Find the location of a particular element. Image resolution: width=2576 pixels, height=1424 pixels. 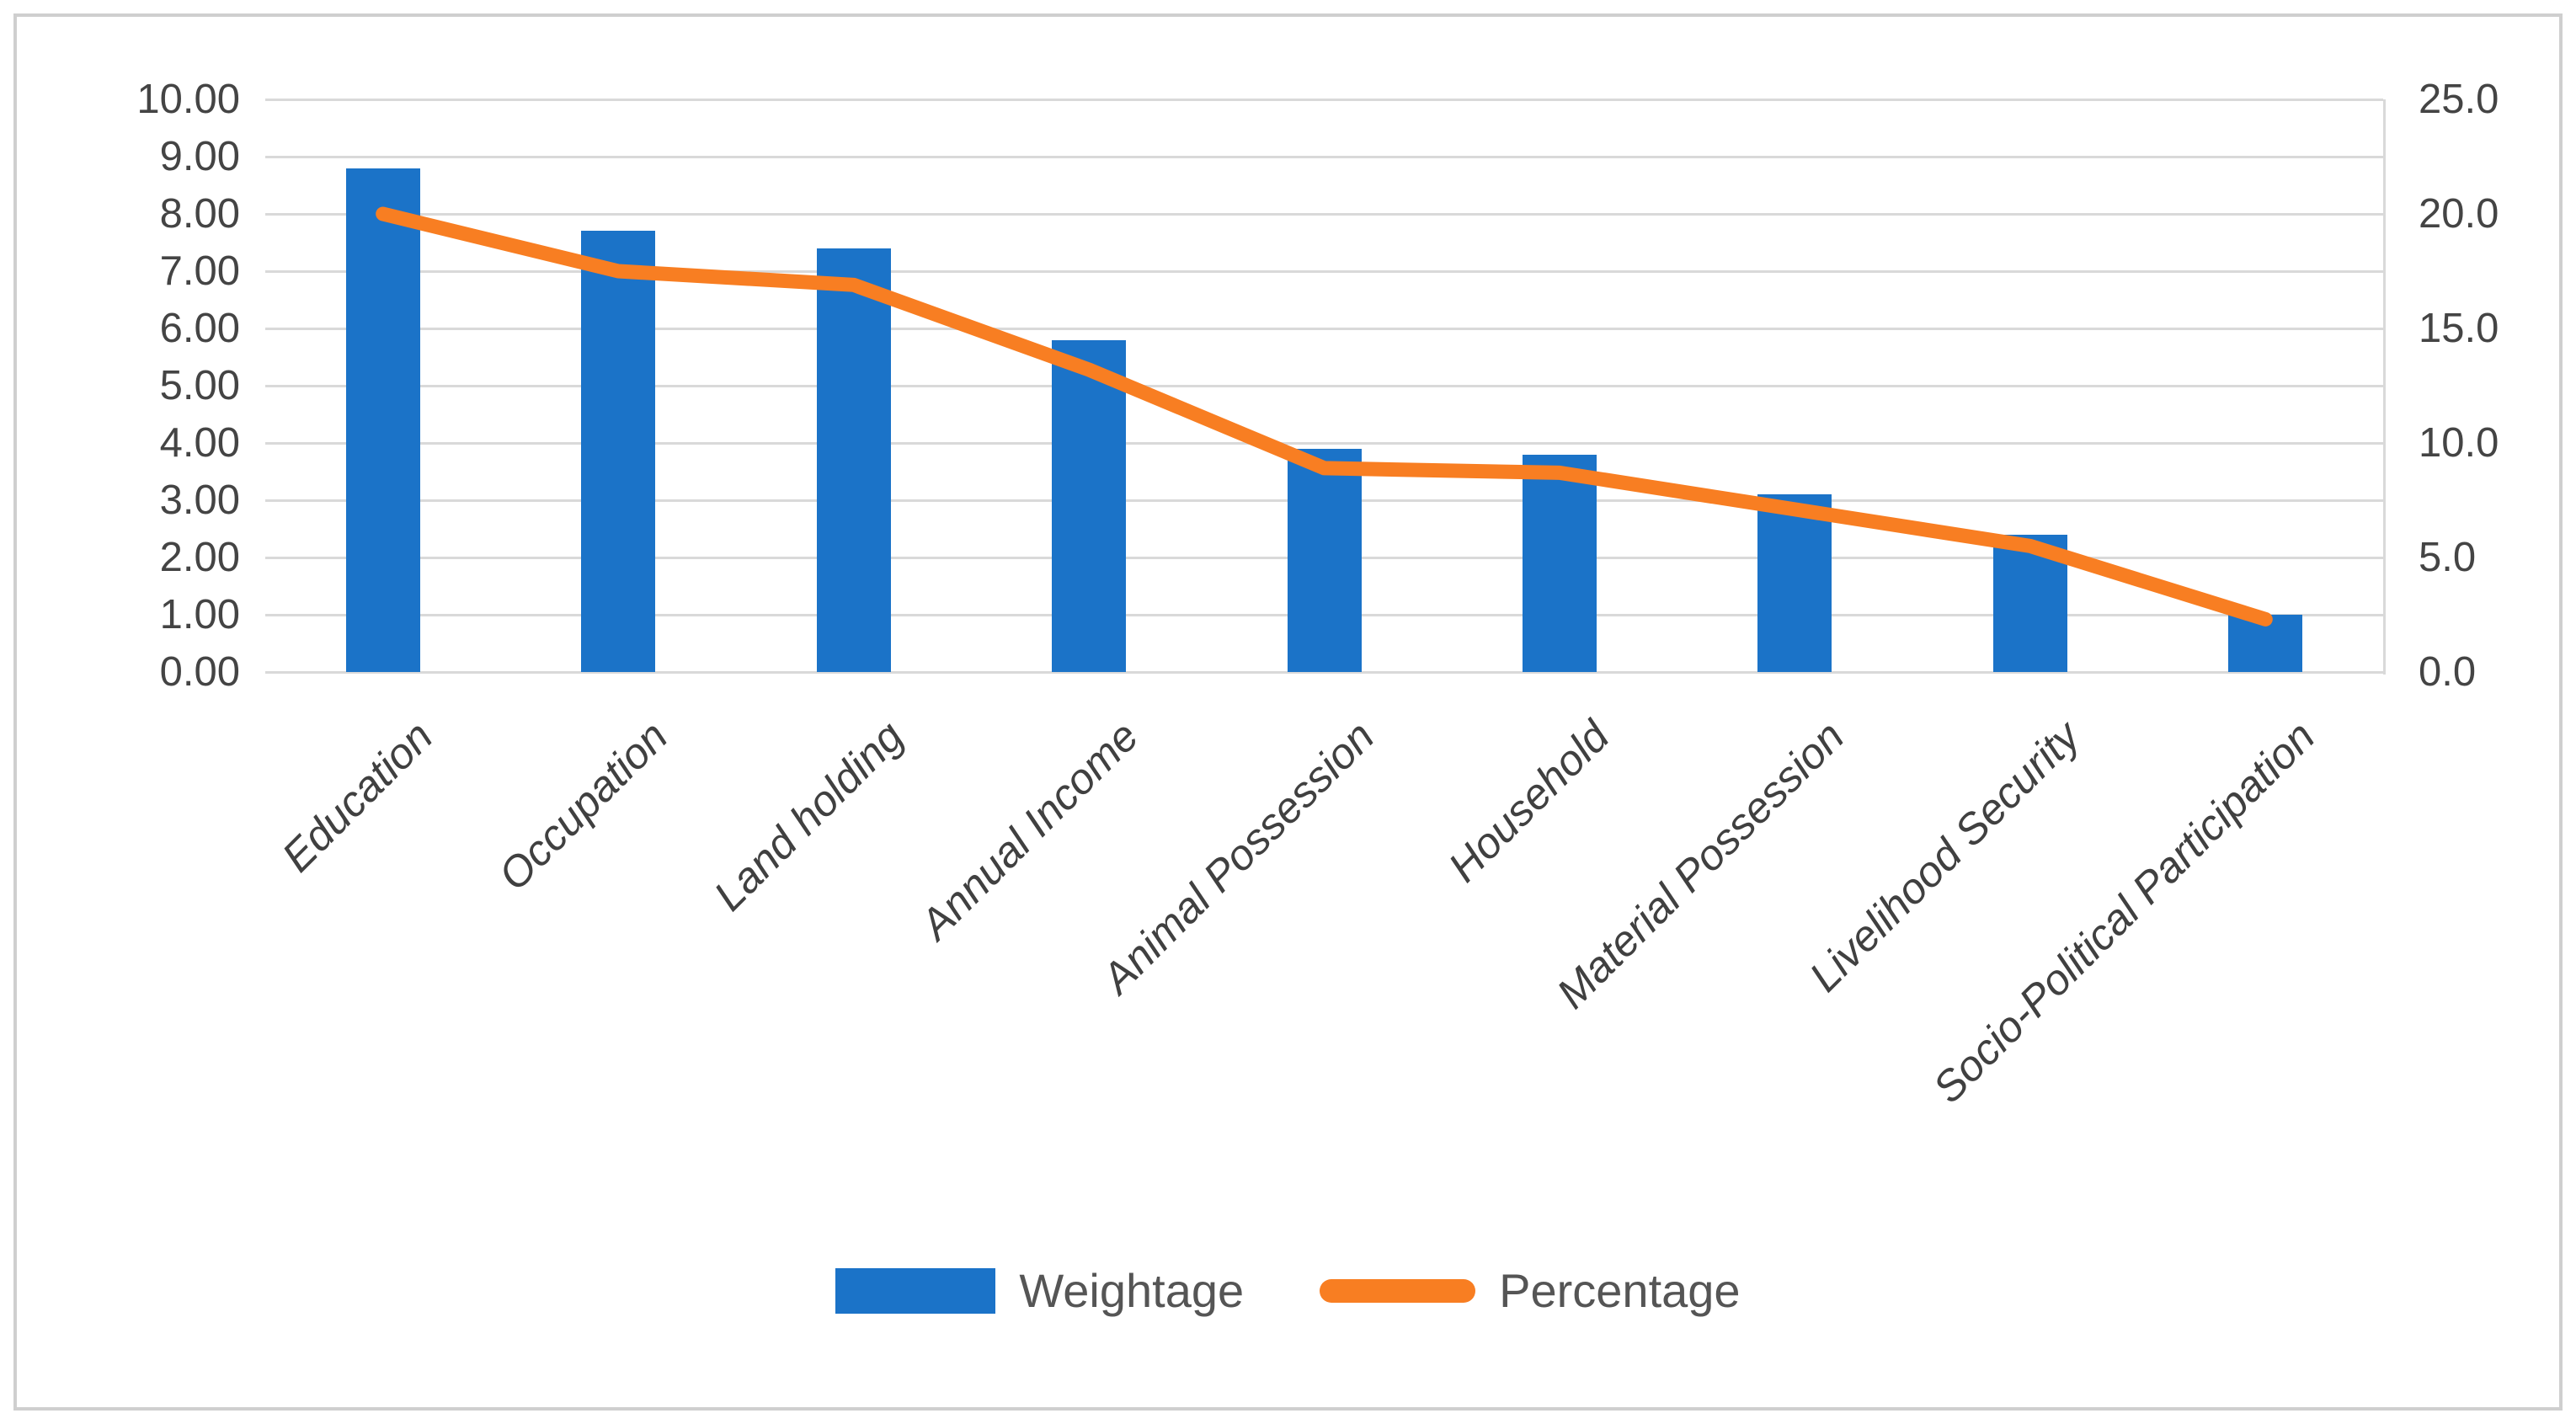

right-axis-tick-label: 10.0 is located at coordinates (2459, 443).